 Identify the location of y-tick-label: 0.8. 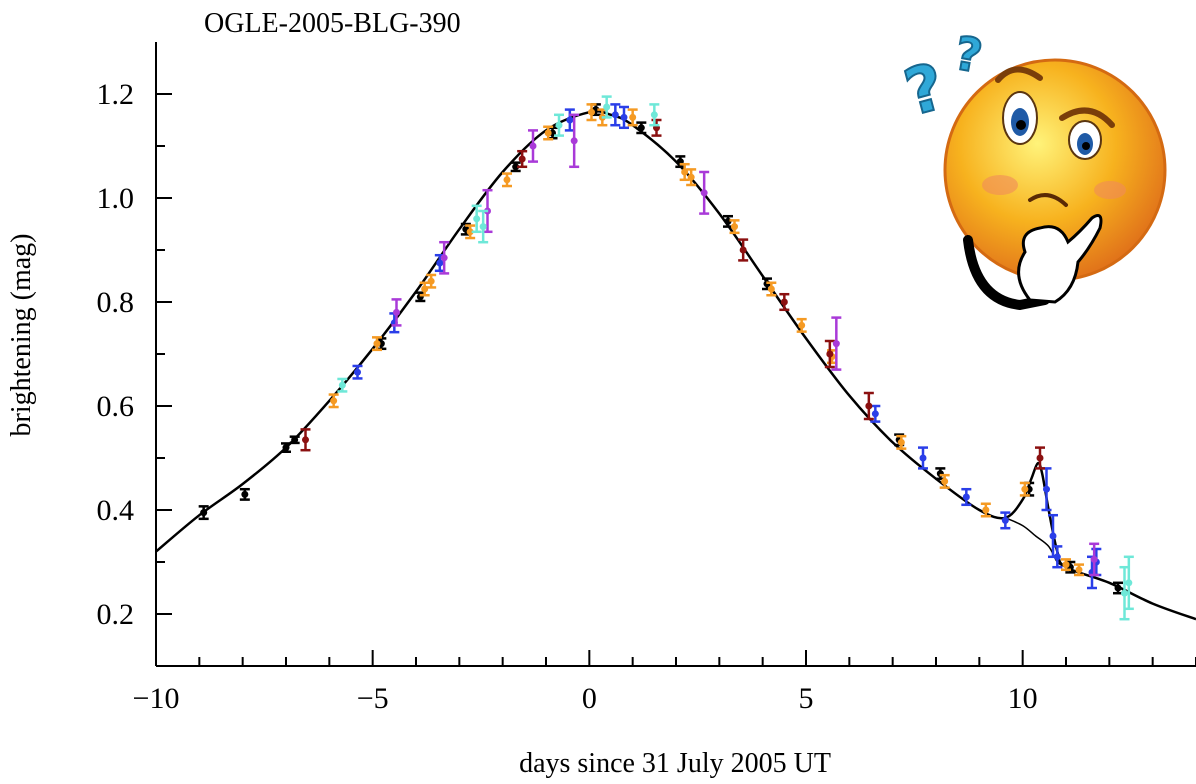
(116, 302).